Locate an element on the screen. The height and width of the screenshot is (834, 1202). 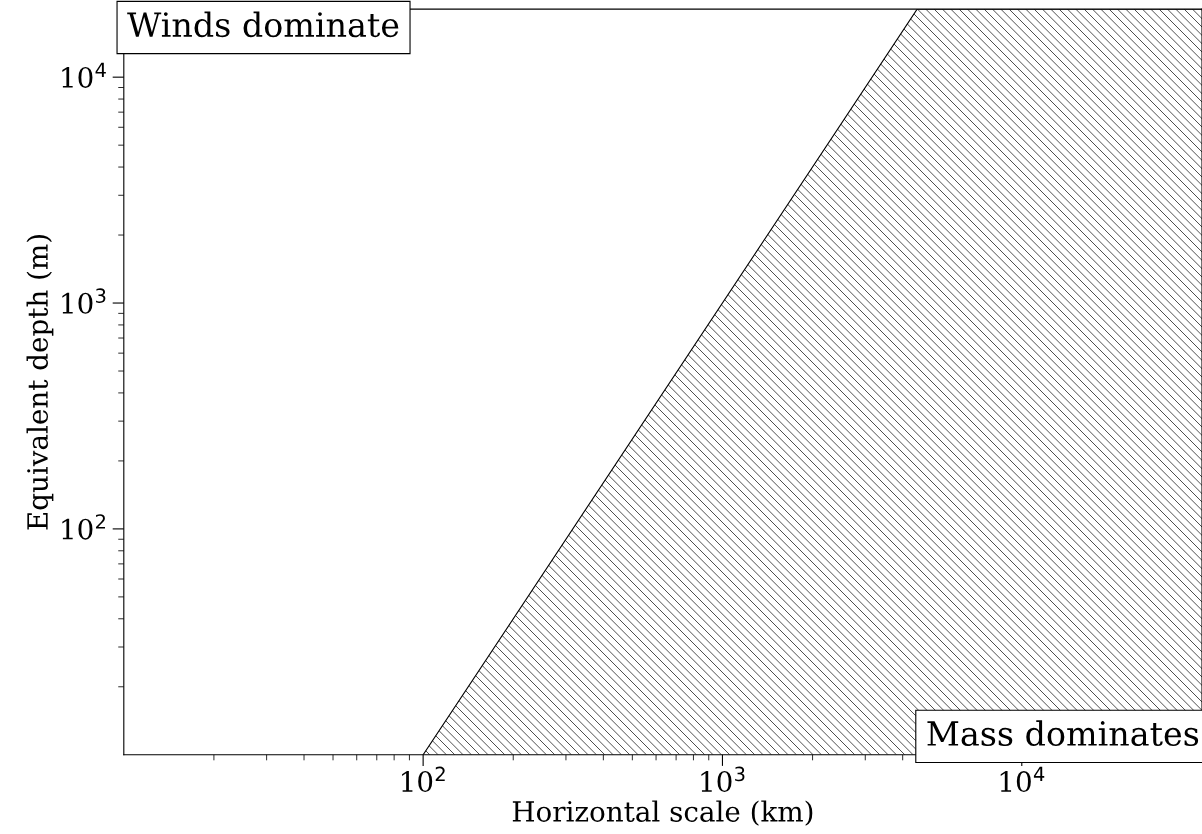
x-axis-title: Horizontal scale (km) is located at coordinates (662, 813).